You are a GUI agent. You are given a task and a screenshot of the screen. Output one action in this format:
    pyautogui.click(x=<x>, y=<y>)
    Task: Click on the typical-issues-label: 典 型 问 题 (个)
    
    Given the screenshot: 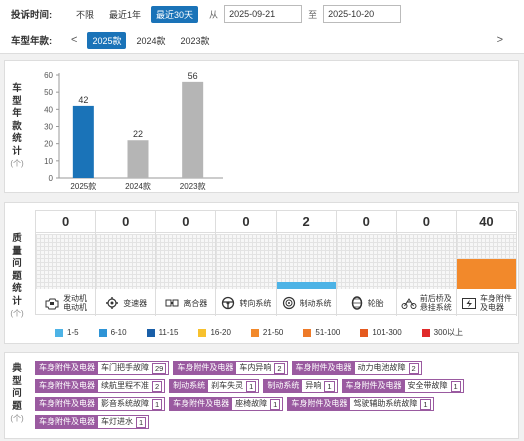 What is the action you would take?
    pyautogui.click(x=17, y=394)
    